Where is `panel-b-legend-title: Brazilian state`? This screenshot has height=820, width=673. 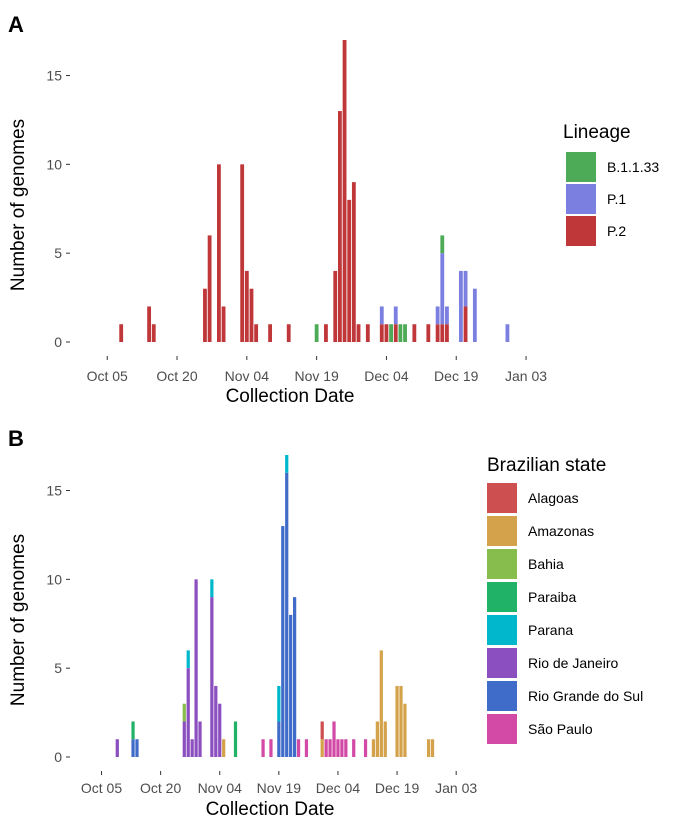 panel-b-legend-title: Brazilian state is located at coordinates (546, 465).